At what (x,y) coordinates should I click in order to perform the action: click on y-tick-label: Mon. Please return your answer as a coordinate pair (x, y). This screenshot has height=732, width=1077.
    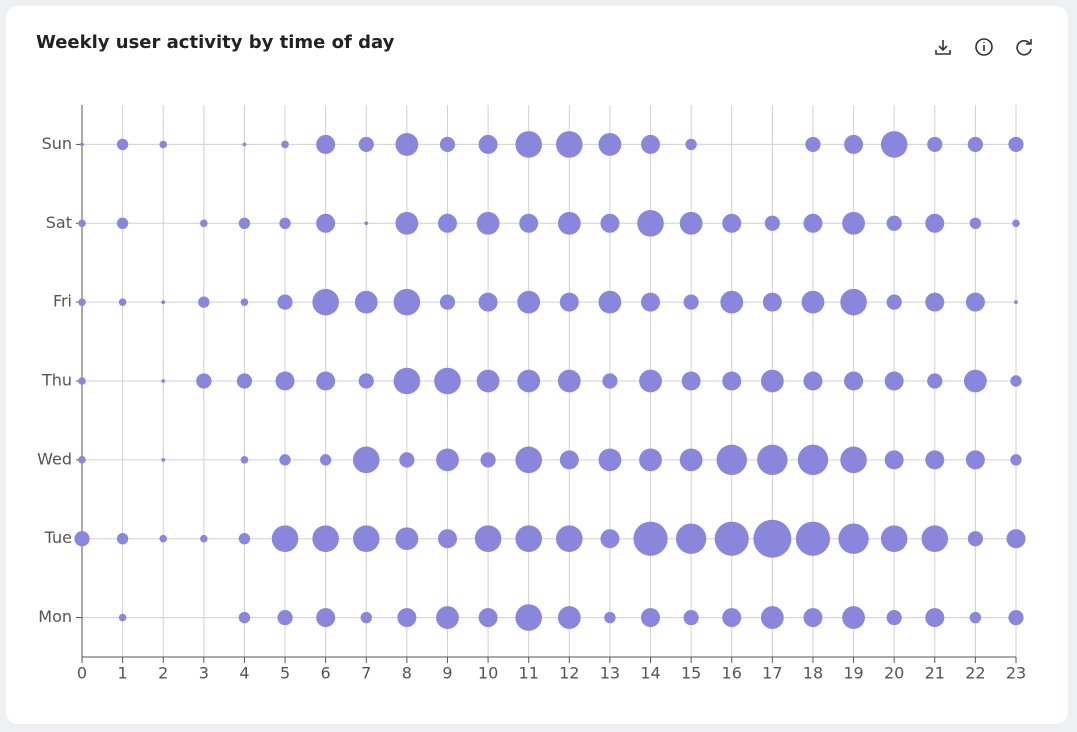
    Looking at the image, I should click on (55, 616).